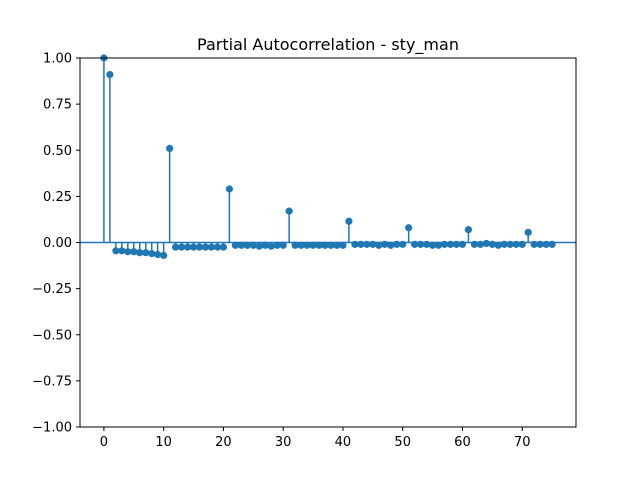 This screenshot has width=640, height=480. What do you see at coordinates (328, 45) in the screenshot?
I see `chart-title: Partial Autocorrelation - sty_man` at bounding box center [328, 45].